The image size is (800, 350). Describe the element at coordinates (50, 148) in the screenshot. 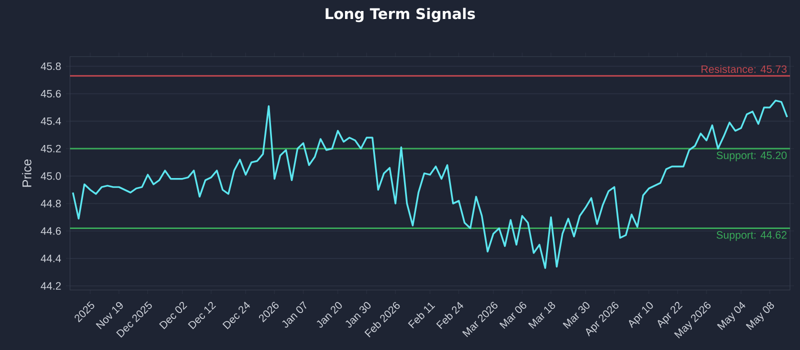

I see `y-tick-label: 45.2` at that location.